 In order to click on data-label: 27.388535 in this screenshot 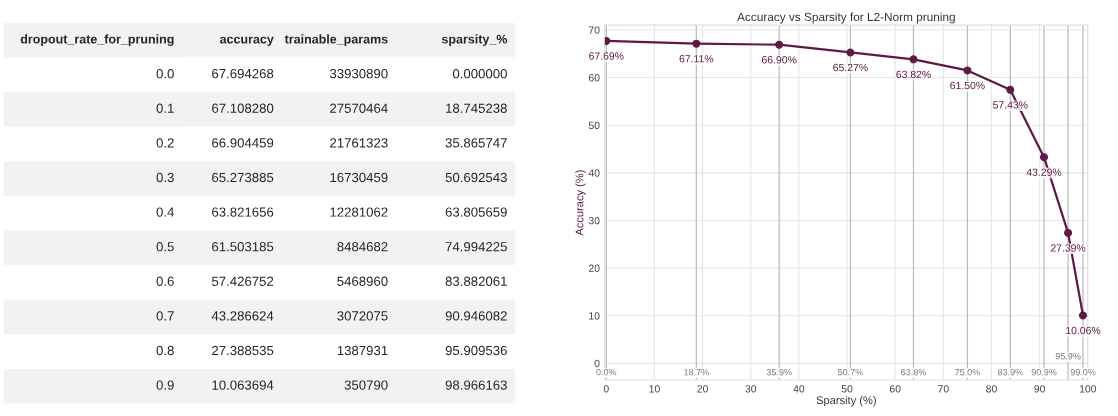, I will do `click(243, 350)`.